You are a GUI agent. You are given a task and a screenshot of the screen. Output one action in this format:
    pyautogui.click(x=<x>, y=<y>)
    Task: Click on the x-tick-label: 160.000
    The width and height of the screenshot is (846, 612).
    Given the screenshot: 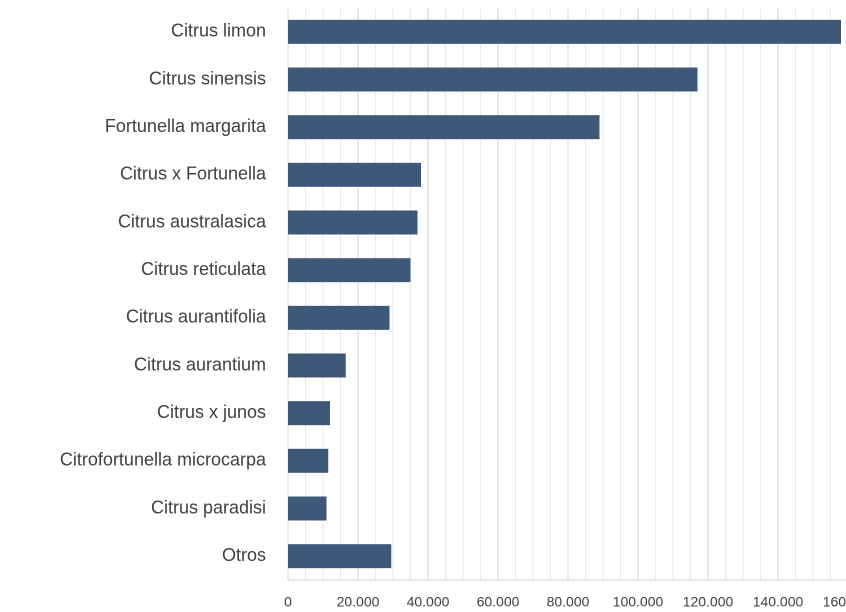 What is the action you would take?
    pyautogui.click(x=834, y=602)
    